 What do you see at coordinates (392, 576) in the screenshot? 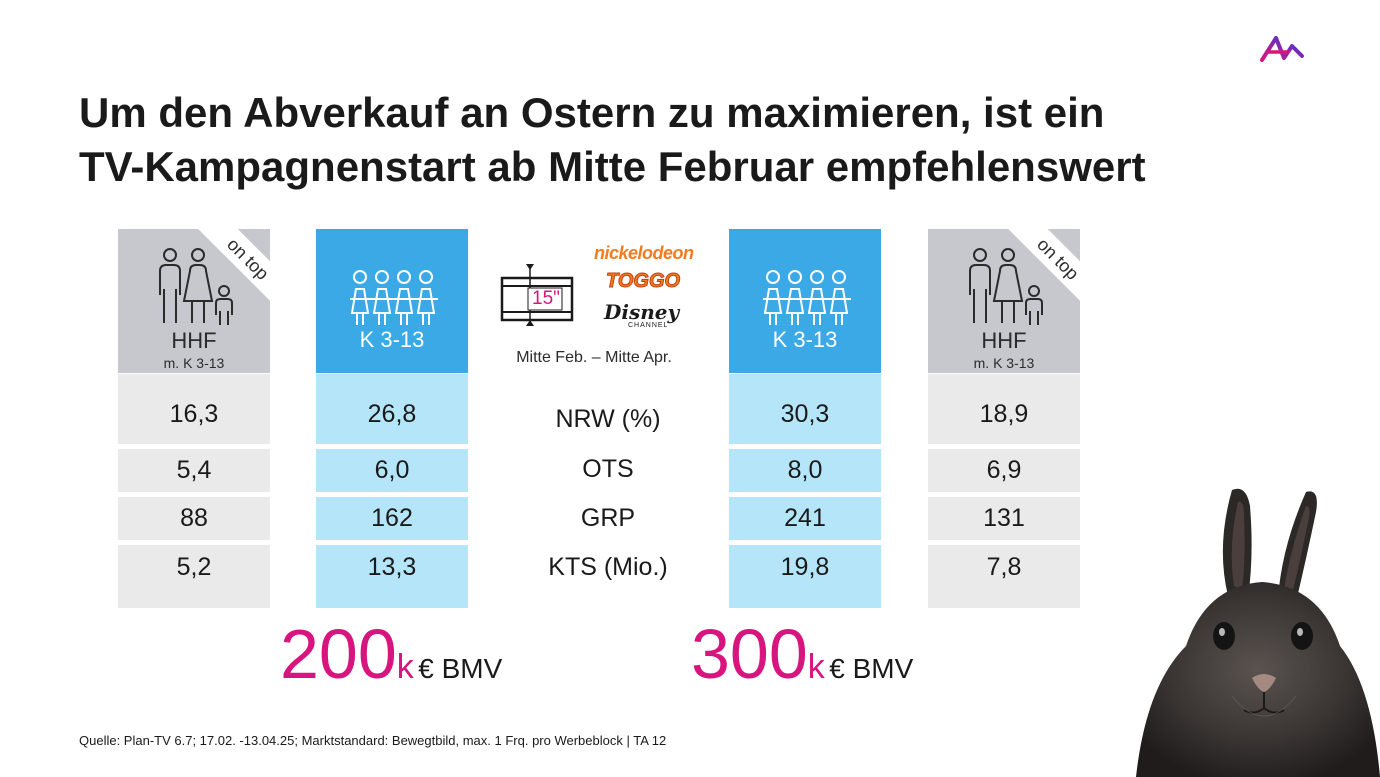
I see `value-kts: 13,3` at bounding box center [392, 576].